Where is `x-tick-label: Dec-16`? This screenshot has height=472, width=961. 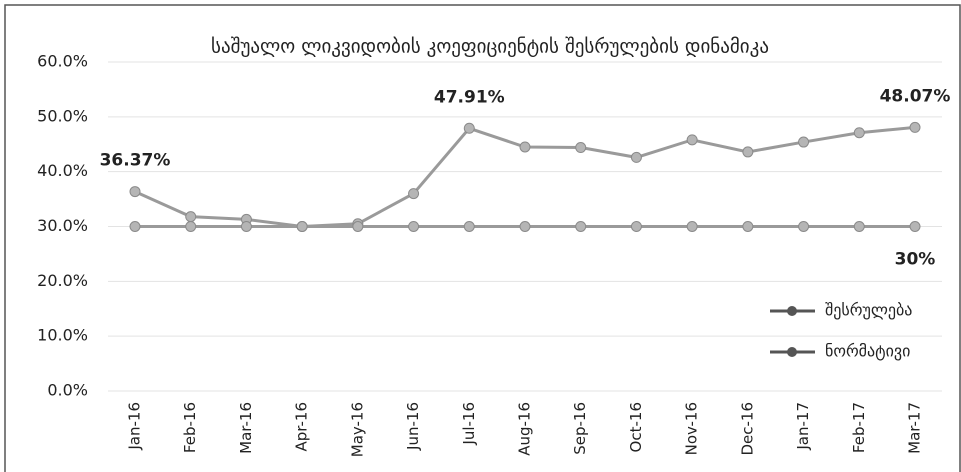 x-tick-label: Dec-16 is located at coordinates (747, 429).